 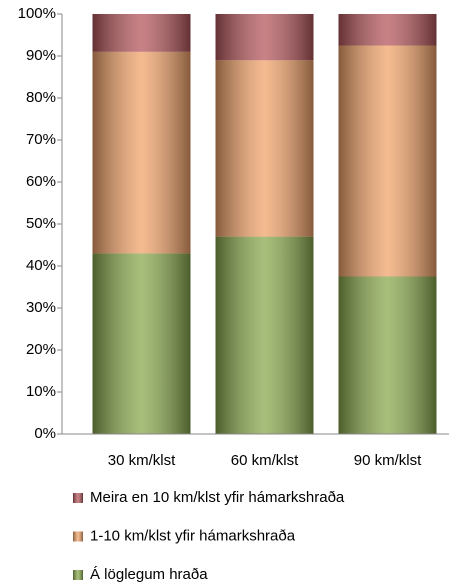 I want to click on y-tick-label: 30%, so click(x=41, y=307).